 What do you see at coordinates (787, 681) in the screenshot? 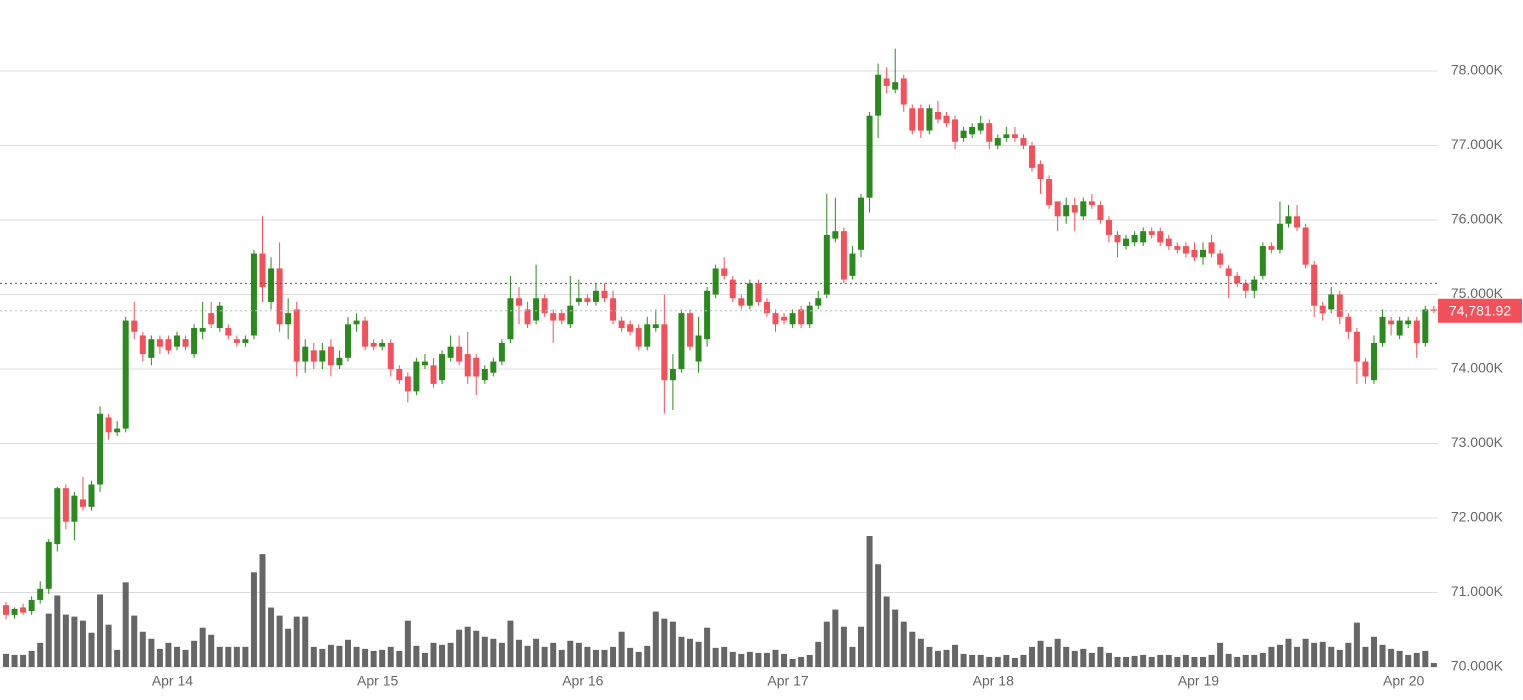
I see `x-tick-label: Apr 17` at bounding box center [787, 681].